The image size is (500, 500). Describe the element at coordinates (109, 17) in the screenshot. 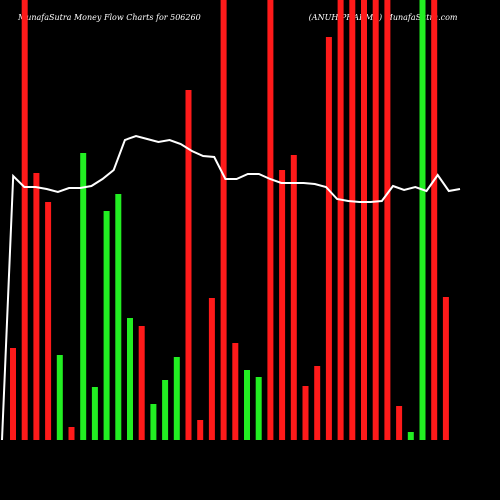

I see `chart-title-text: MunafaSutra Money Flow Charts for 506260` at that location.